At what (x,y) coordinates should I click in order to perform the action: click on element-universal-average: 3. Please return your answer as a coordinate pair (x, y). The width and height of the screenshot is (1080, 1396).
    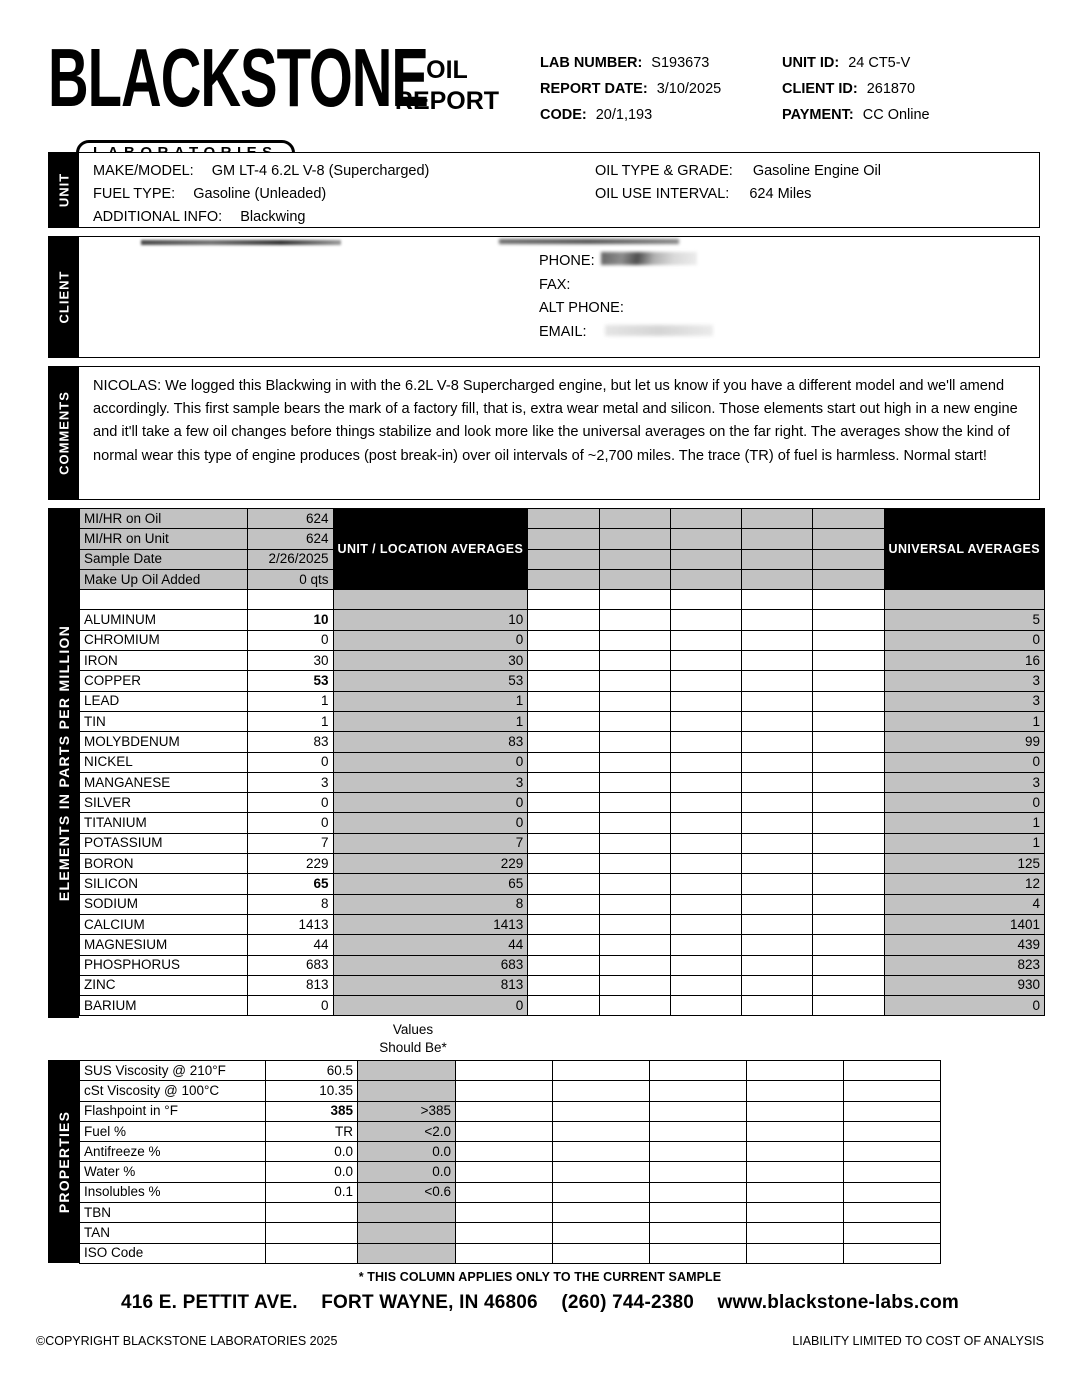
    Looking at the image, I should click on (964, 782).